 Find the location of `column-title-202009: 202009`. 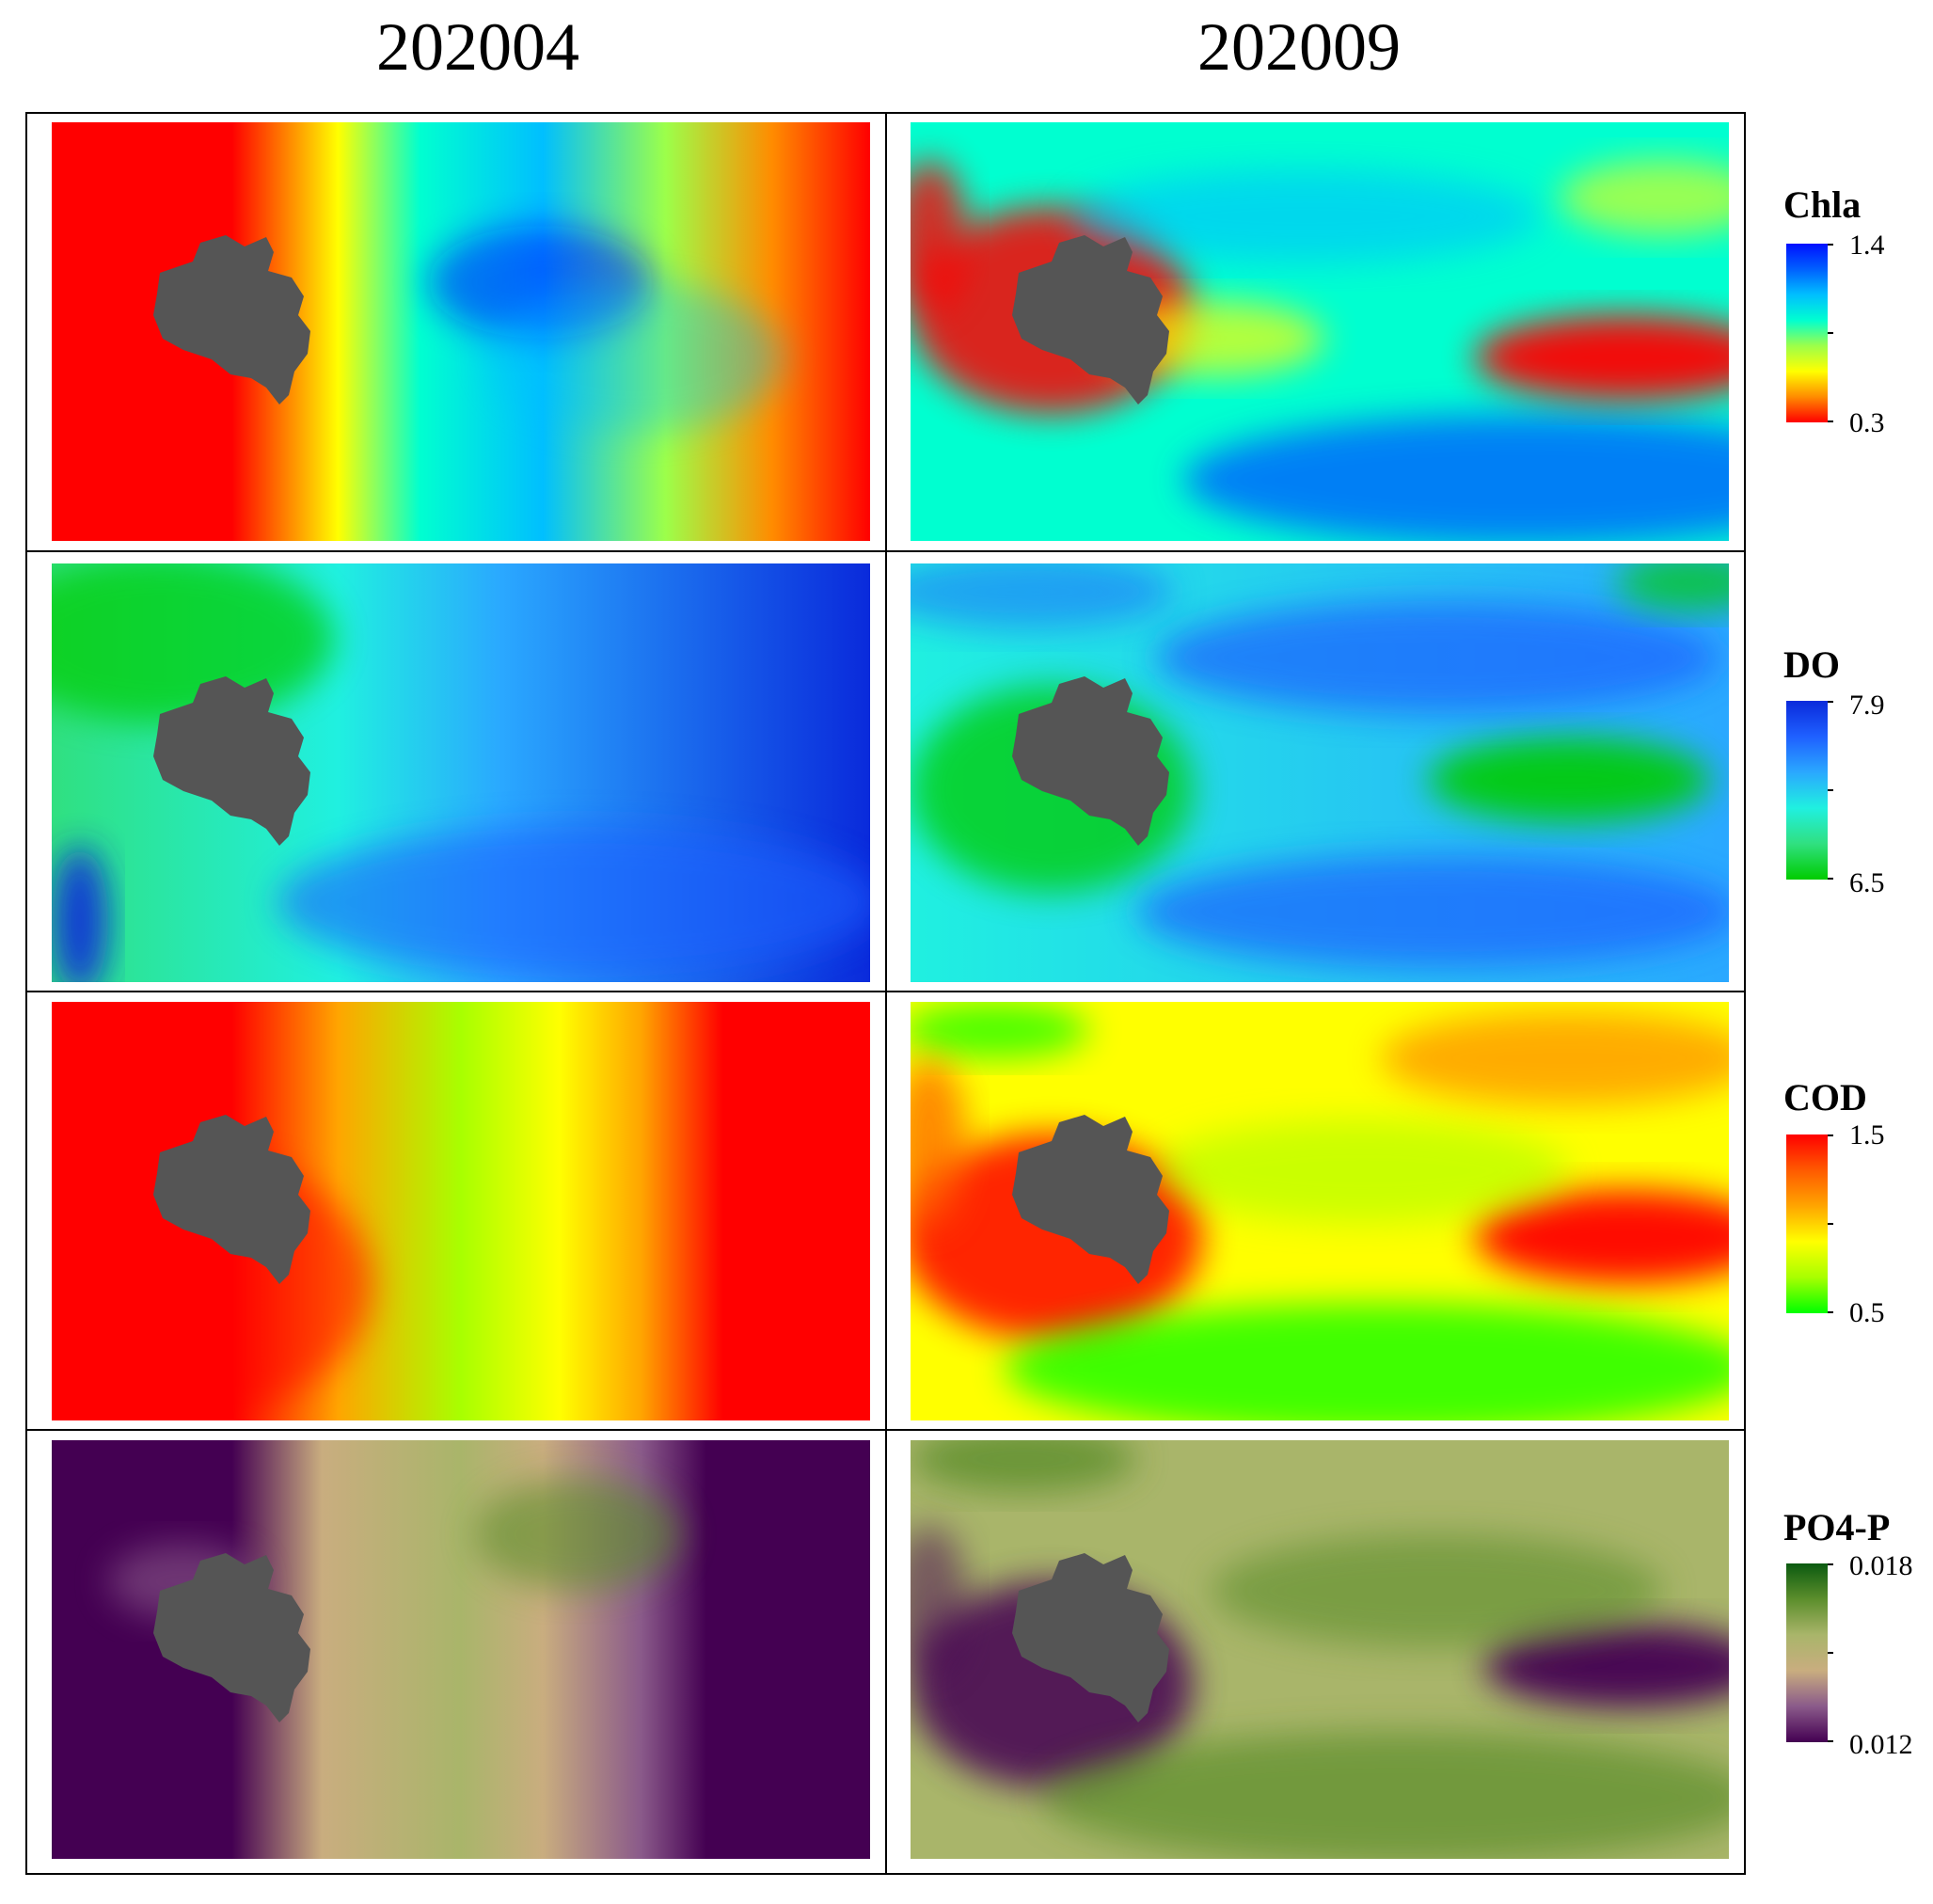

column-title-202009: 202009 is located at coordinates (1299, 47).